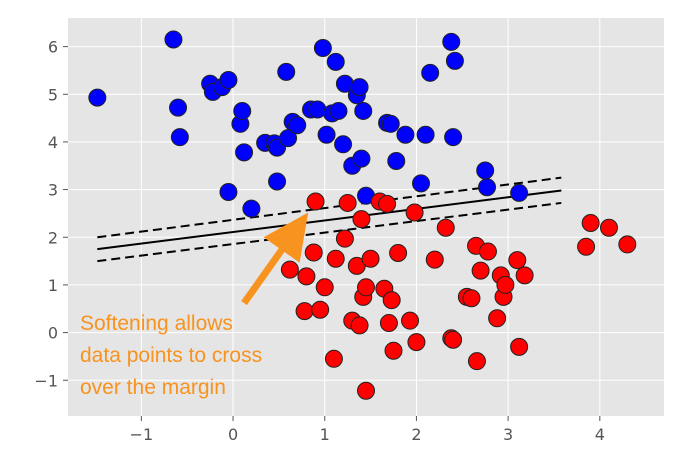  What do you see at coordinates (325, 434) in the screenshot?
I see `x-tick-label: 1` at bounding box center [325, 434].